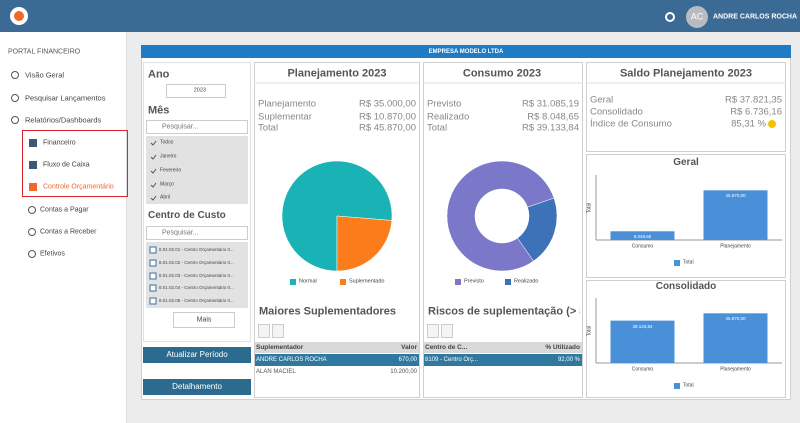 This screenshot has height=423, width=800. I want to click on more-button, so click(204, 320).